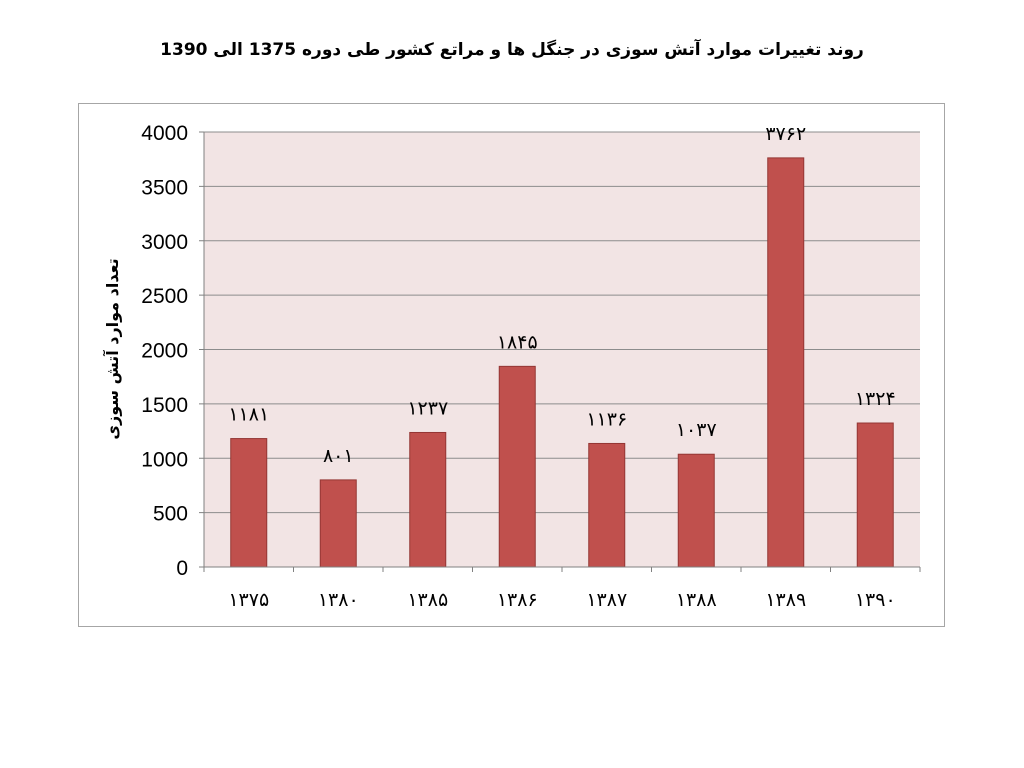  I want to click on bar-value-label: ۱۱۳۶, so click(606, 419).